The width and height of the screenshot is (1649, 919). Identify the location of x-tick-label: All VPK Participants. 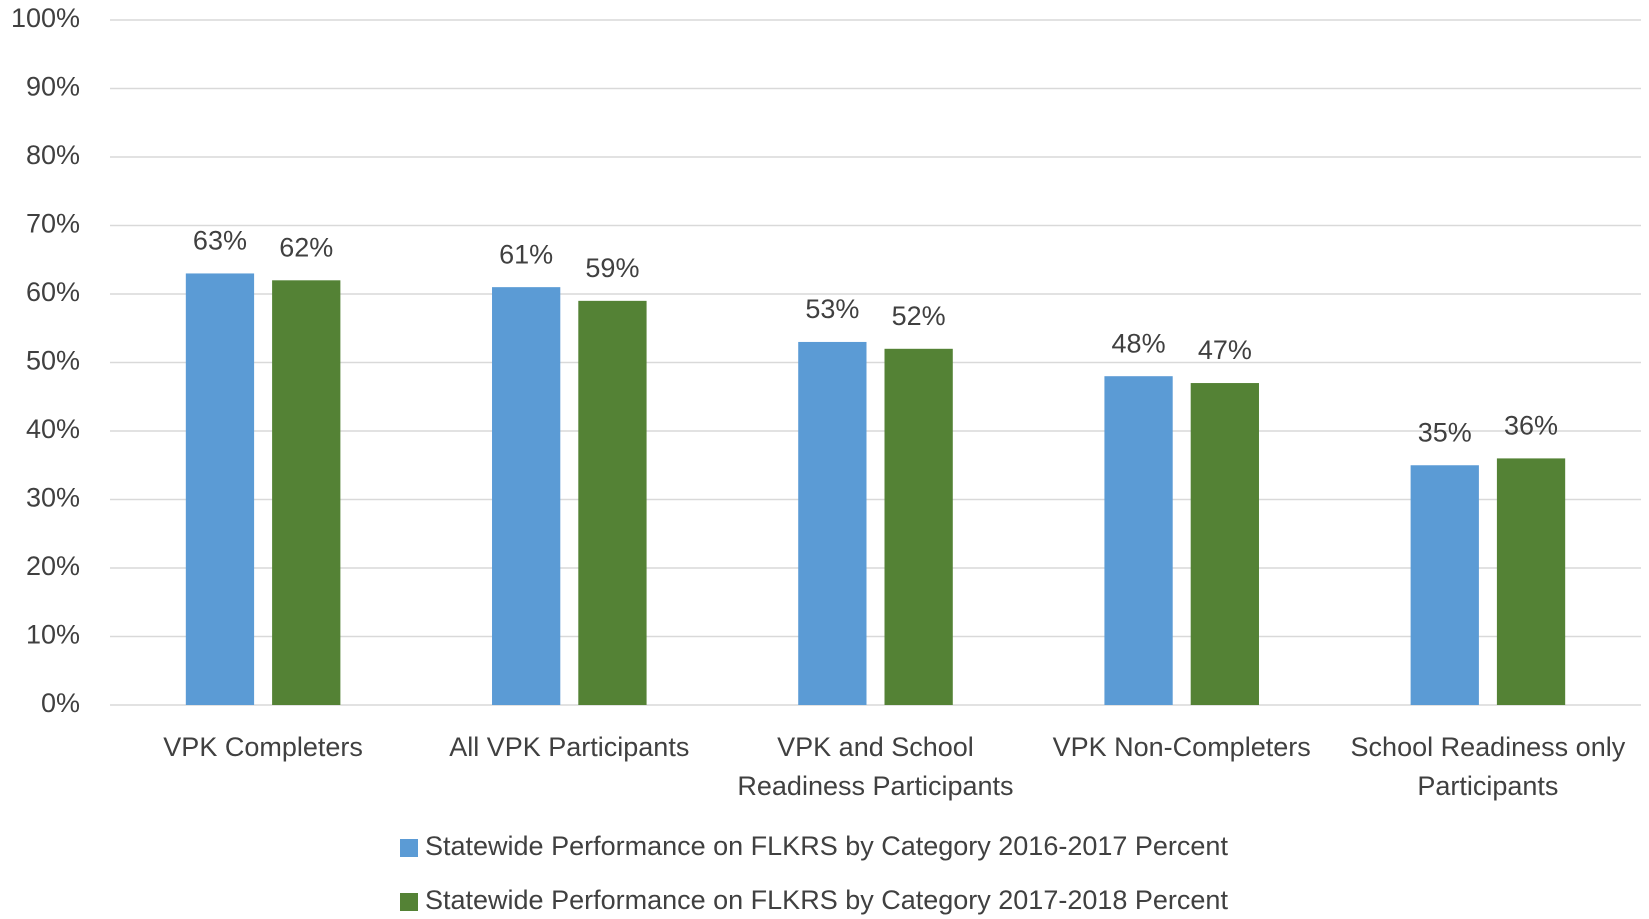
(569, 747).